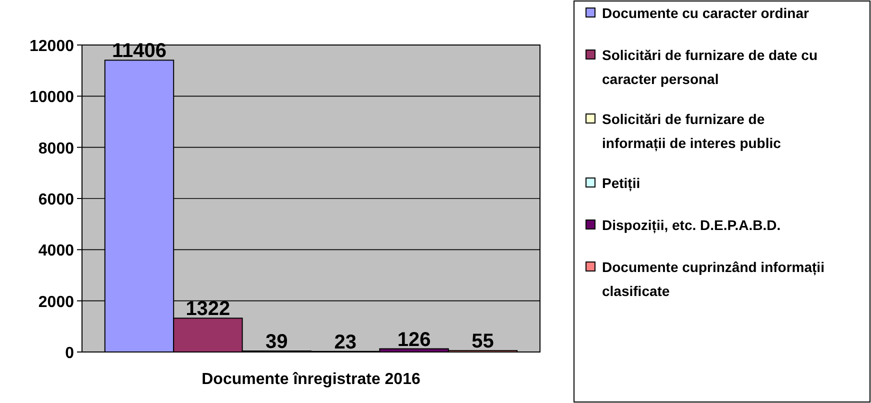 Image resolution: width=871 pixels, height=403 pixels. I want to click on legend-label: Solicitări de furnizare de informații de interes public, so click(692, 131).